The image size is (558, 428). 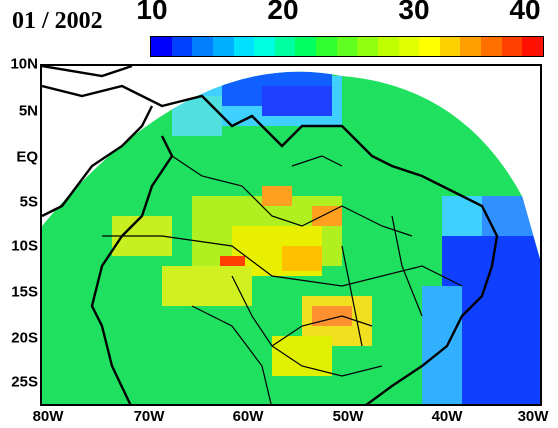 What do you see at coordinates (149, 416) in the screenshot?
I see `lon-label-70w: 70W` at bounding box center [149, 416].